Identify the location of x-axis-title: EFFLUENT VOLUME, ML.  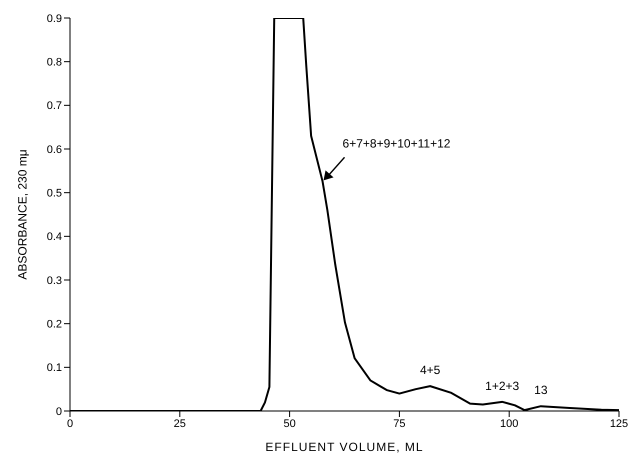
(344, 447).